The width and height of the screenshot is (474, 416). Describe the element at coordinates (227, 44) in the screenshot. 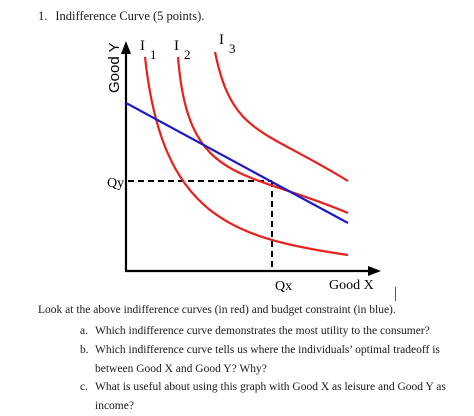

I see `curve-label-i3: I3` at that location.